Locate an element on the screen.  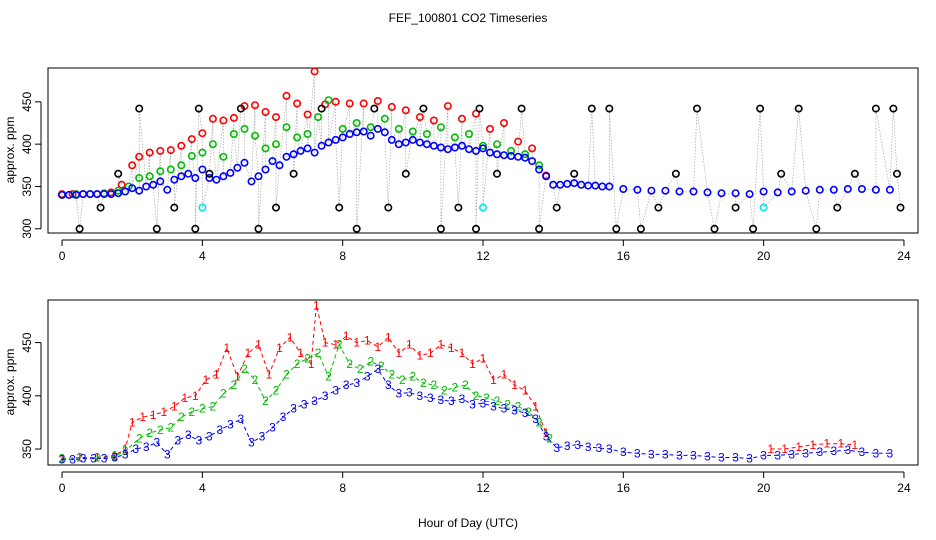
x-tick-label: 4 is located at coordinates (202, 256).